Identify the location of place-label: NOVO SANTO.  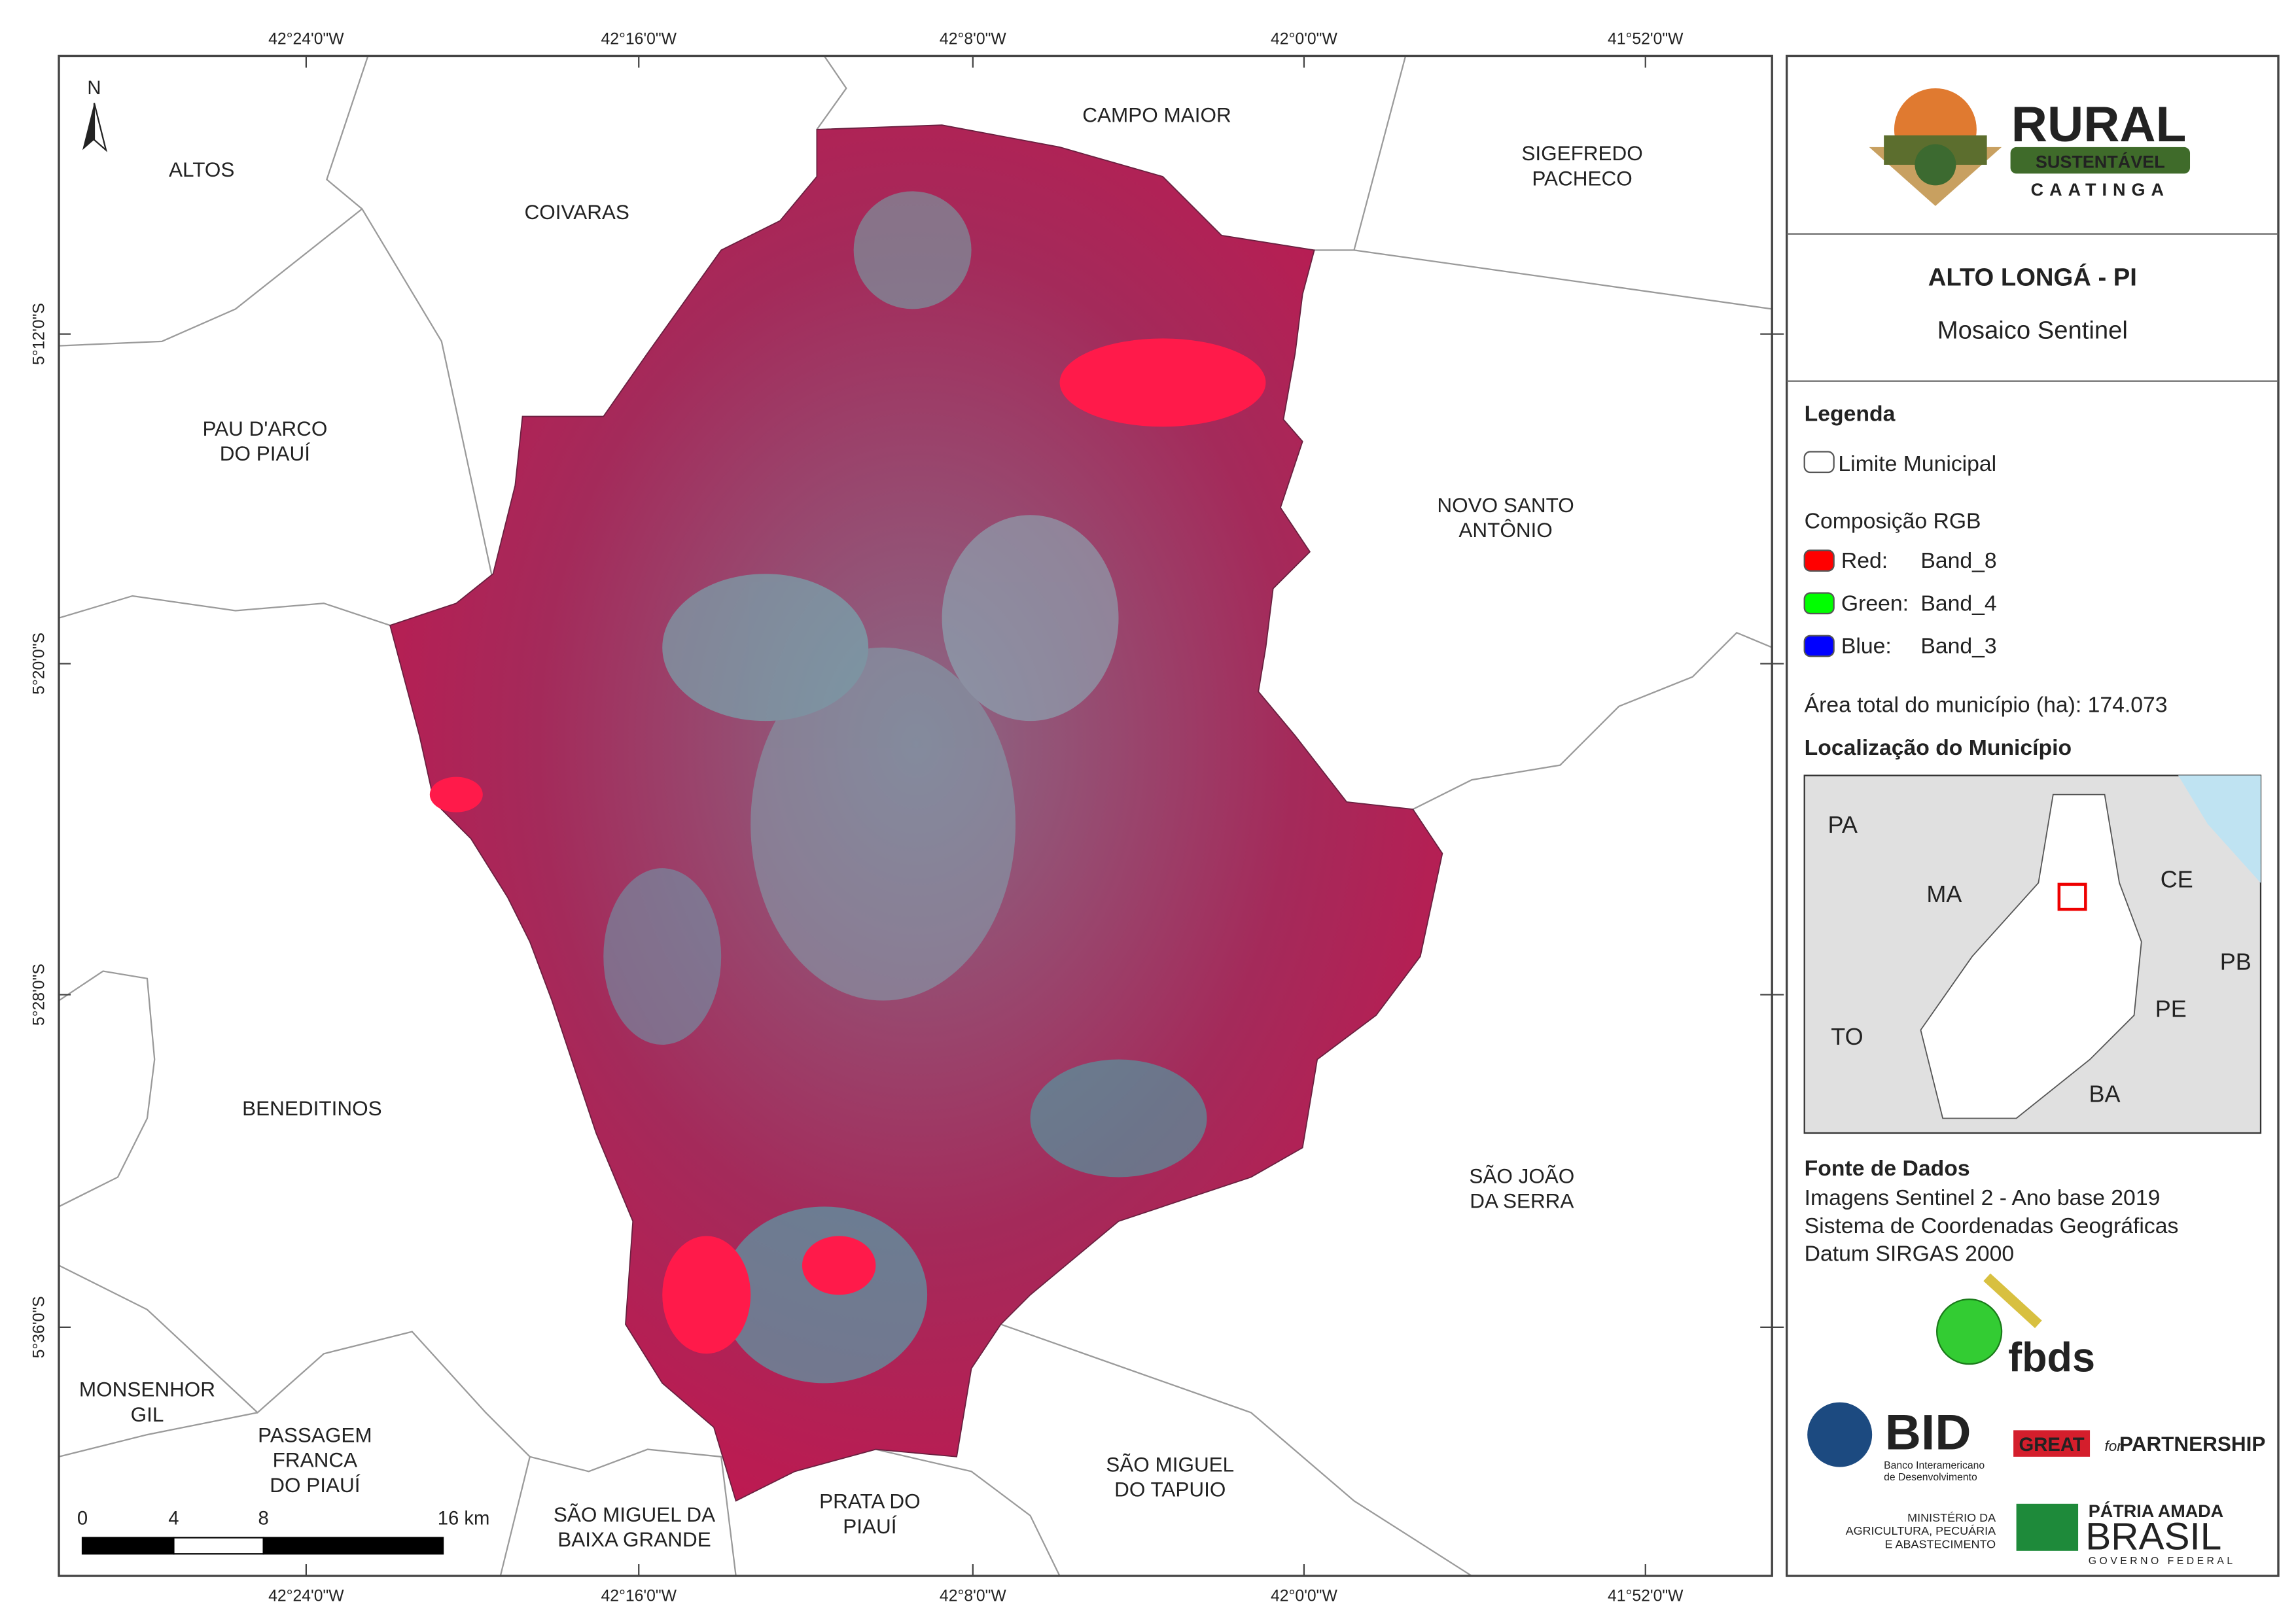
(1506, 505).